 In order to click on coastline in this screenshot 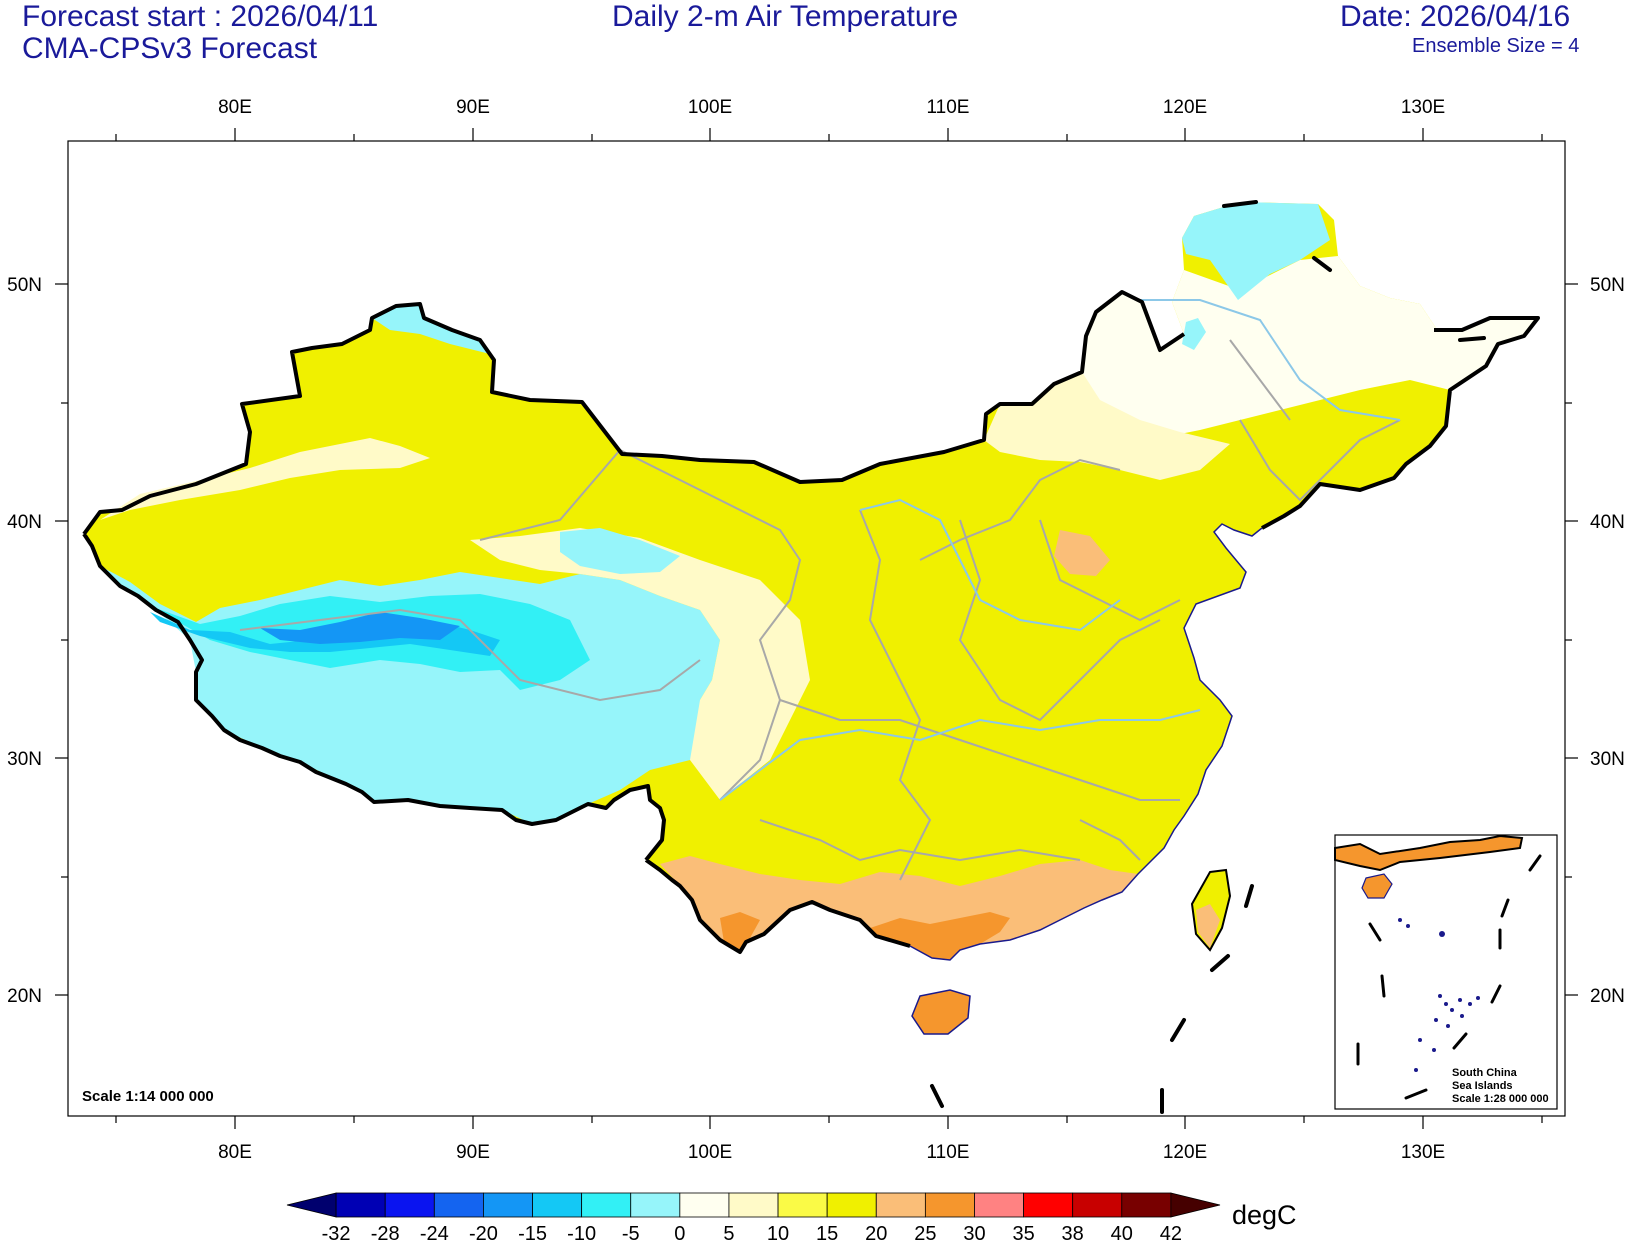, I will do `click(1086, 742)`.